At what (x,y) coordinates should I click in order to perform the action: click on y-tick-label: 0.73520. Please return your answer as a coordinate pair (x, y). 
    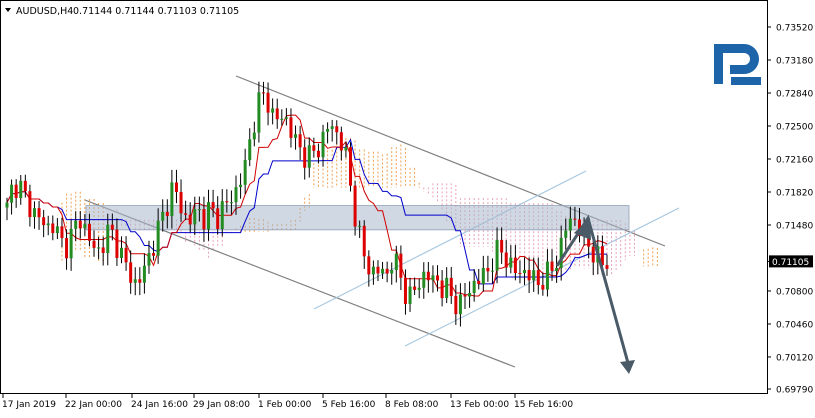
    Looking at the image, I should click on (794, 29).